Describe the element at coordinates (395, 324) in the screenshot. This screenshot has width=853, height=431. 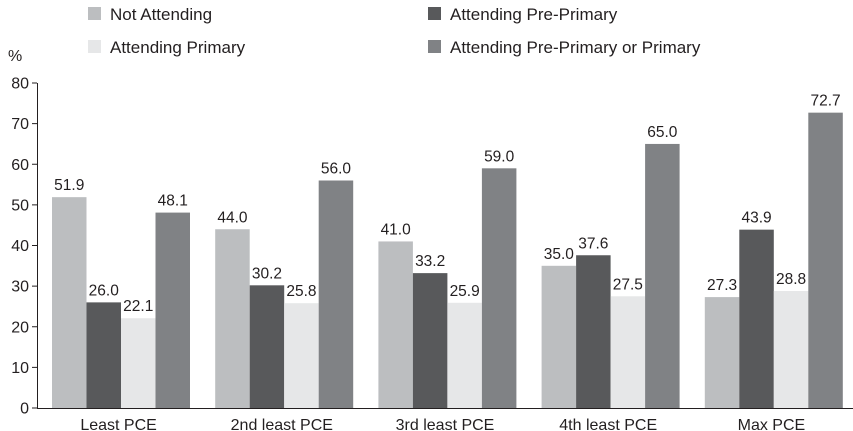
I see `bar-not-attending-3rd-least-pce` at that location.